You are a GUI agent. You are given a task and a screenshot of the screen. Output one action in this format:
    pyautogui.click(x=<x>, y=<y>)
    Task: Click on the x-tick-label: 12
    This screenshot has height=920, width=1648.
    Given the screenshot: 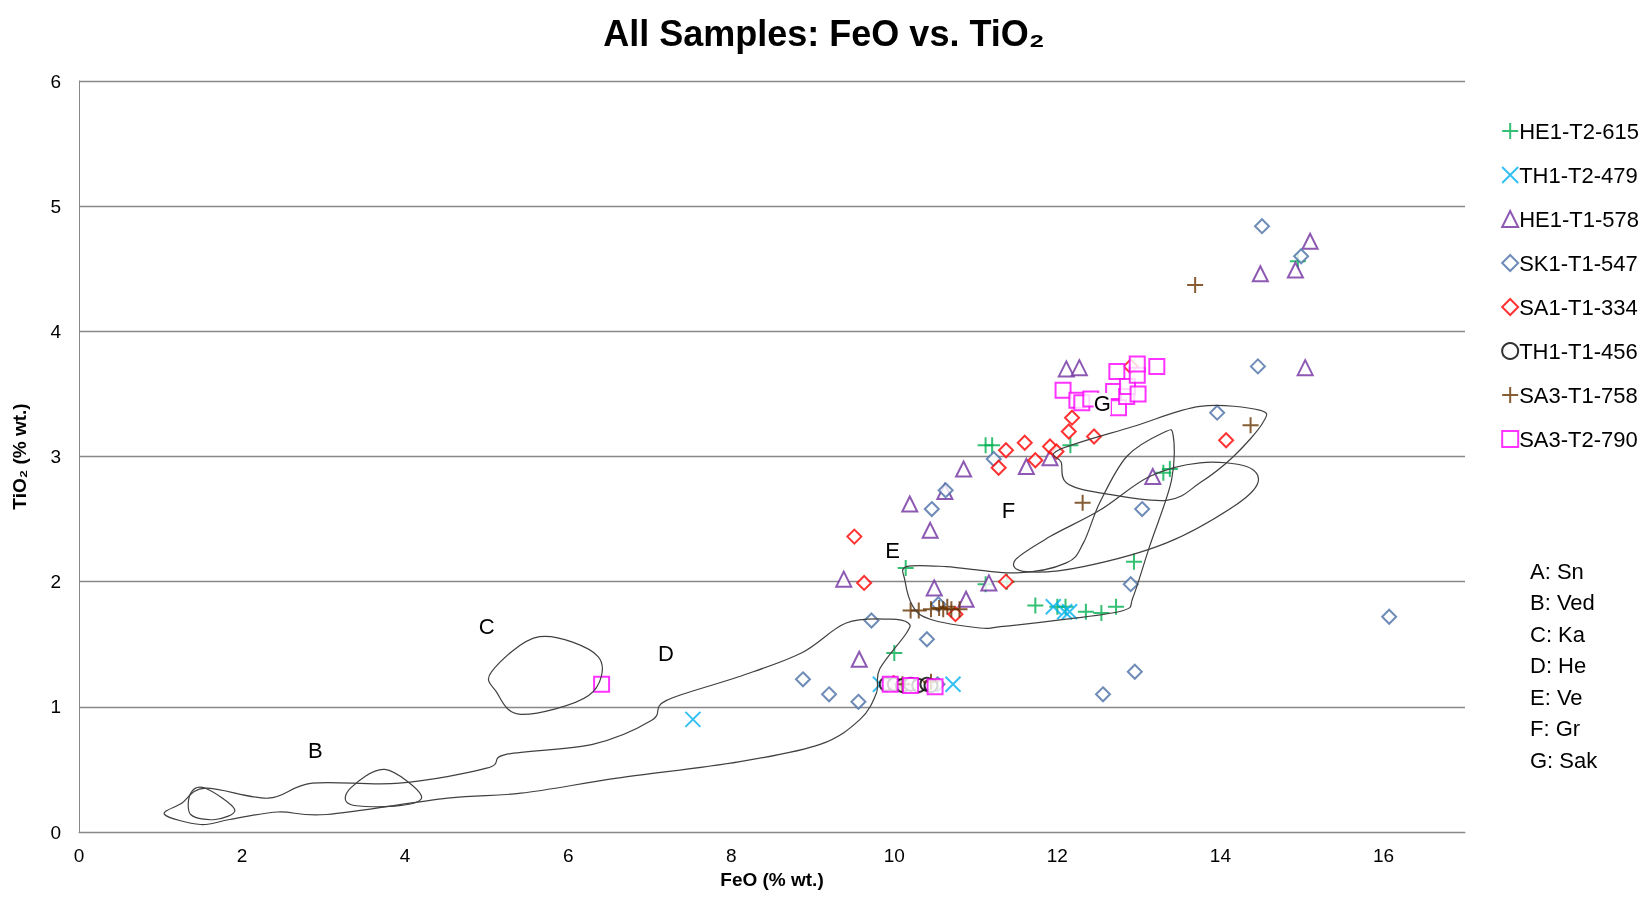 What is the action you would take?
    pyautogui.click(x=1057, y=855)
    